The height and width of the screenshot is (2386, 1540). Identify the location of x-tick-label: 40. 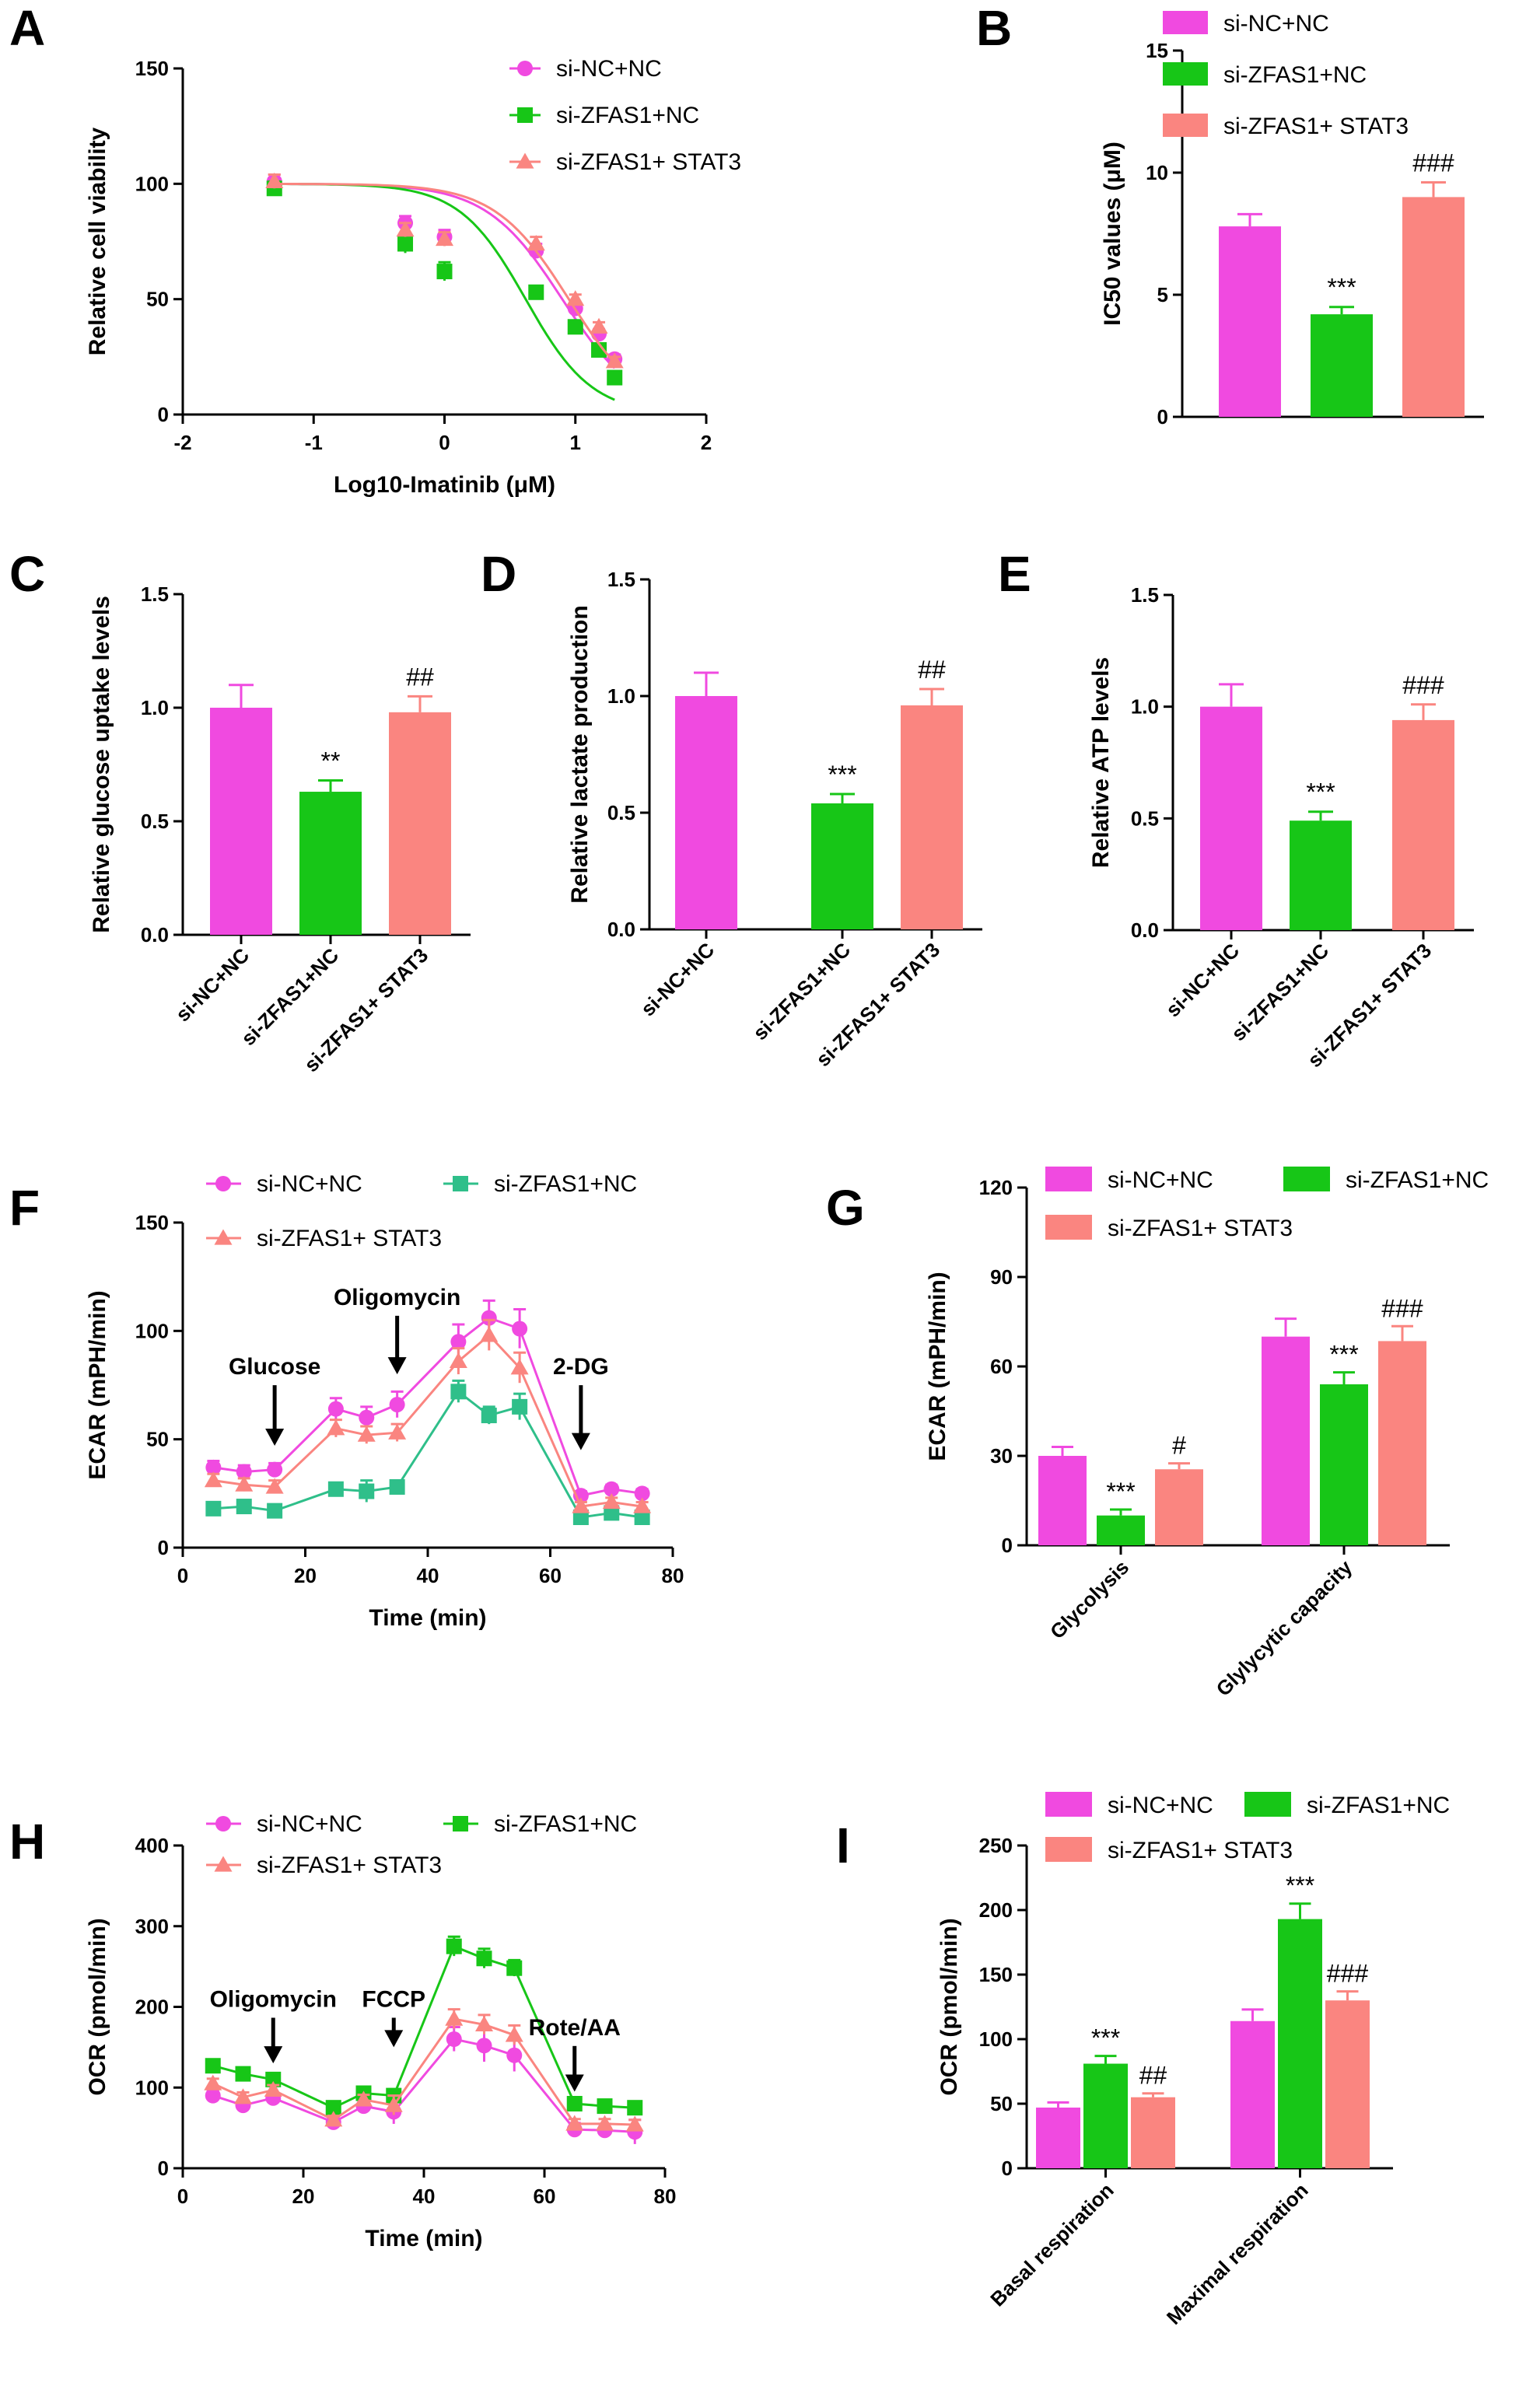
(425, 2196).